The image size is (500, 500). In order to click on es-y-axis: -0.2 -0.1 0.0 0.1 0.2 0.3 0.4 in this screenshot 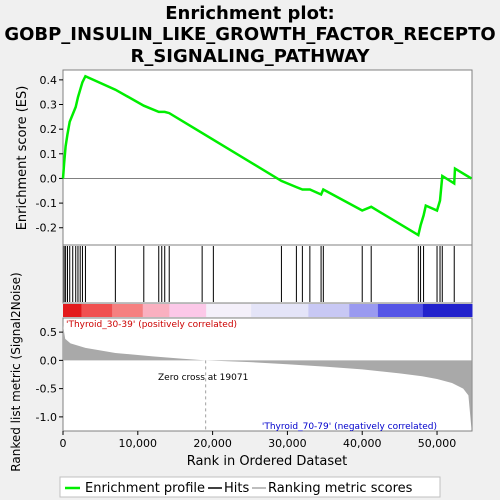, I will do `click(49, 154)`.